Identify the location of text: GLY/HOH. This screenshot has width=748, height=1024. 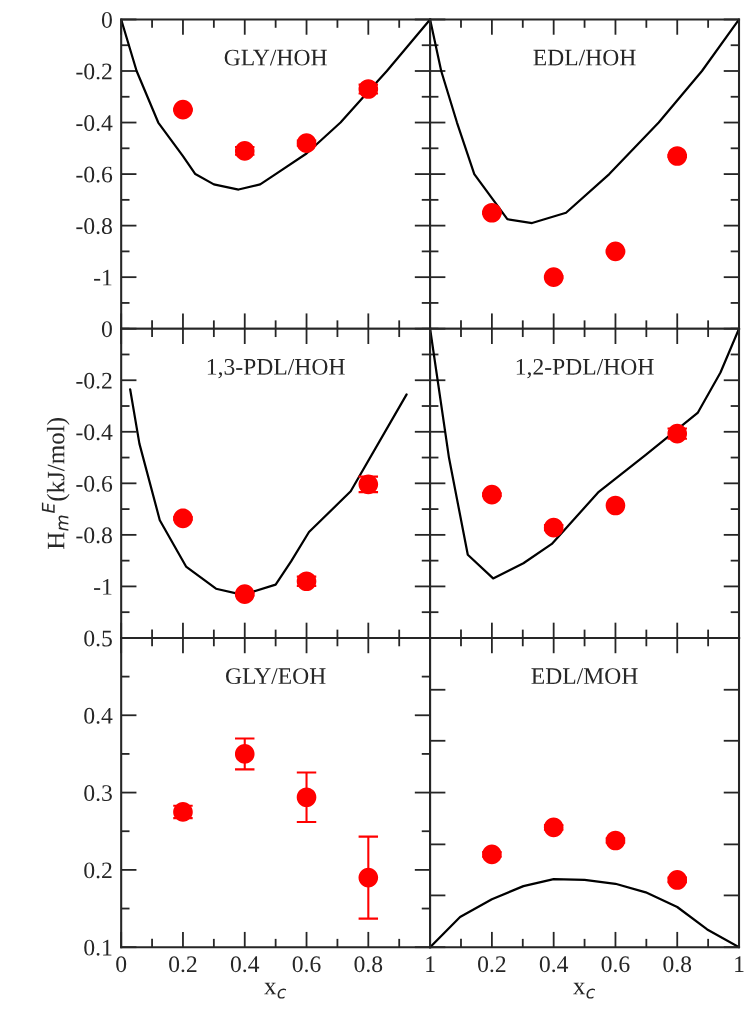
(275, 57).